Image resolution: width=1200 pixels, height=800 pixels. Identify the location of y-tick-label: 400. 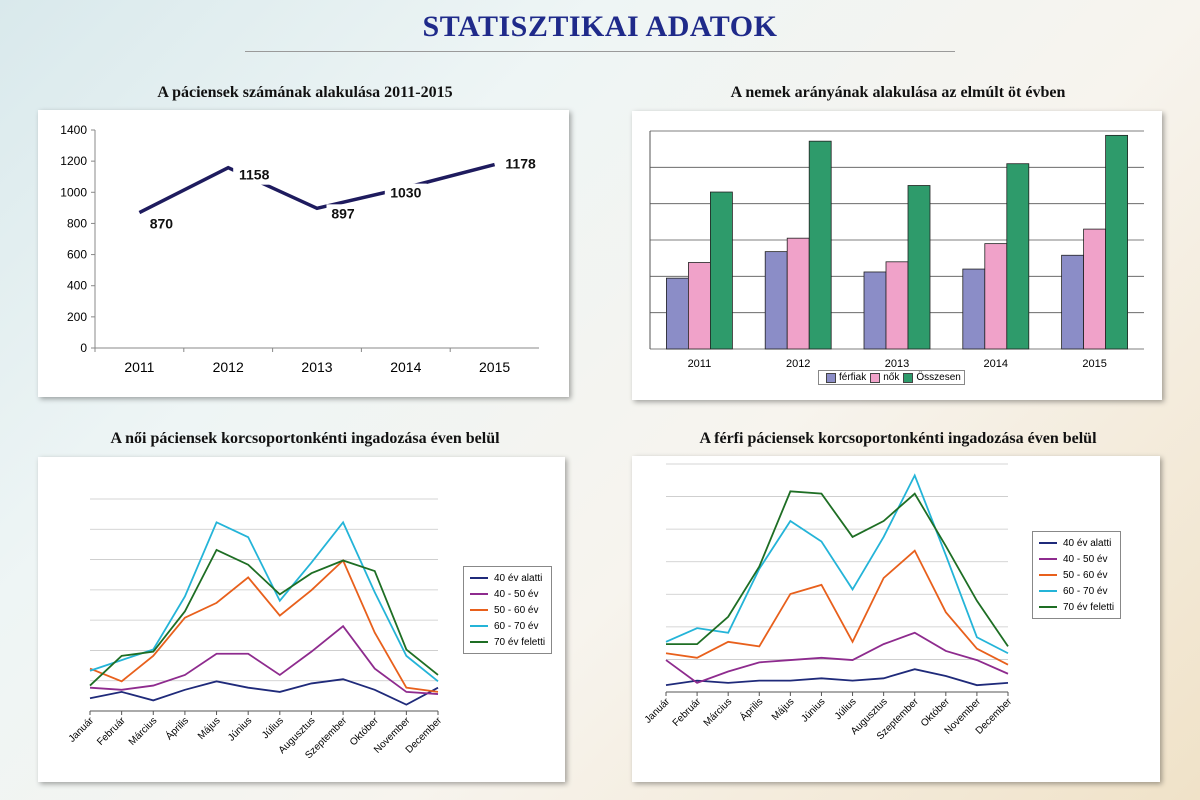
(77, 286).